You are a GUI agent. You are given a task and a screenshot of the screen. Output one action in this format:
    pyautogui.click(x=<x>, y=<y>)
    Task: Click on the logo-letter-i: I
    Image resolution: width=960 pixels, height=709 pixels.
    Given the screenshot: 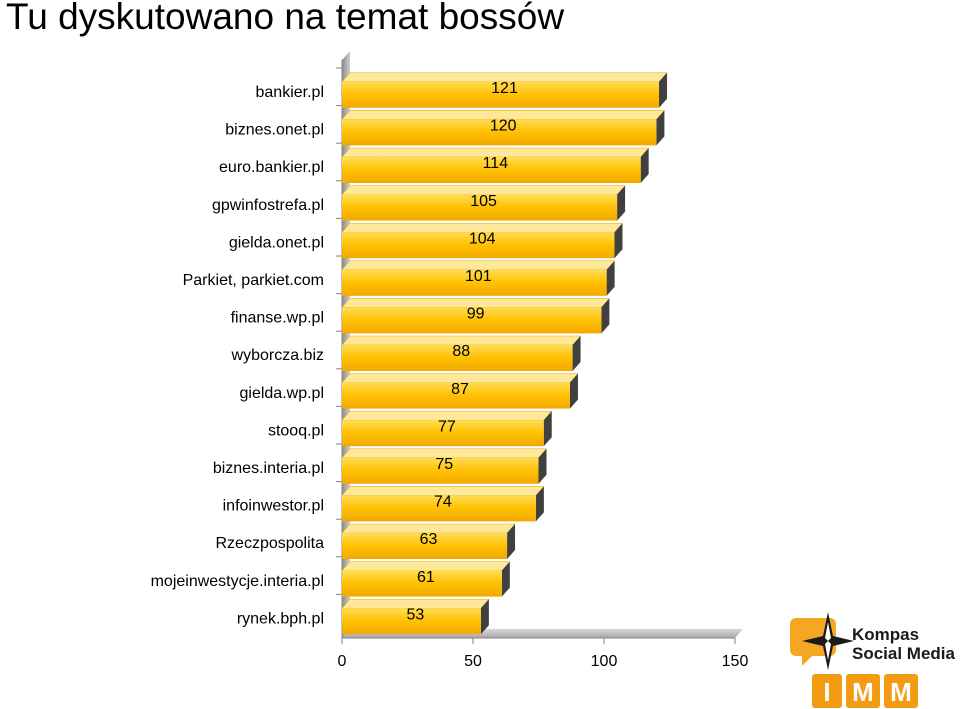 What is the action you would take?
    pyautogui.click(x=826, y=692)
    